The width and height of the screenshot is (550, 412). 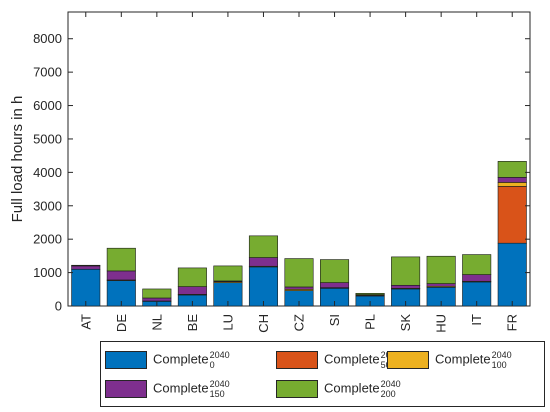 I want to click on x-tick-label: NL, so click(x=156, y=322).